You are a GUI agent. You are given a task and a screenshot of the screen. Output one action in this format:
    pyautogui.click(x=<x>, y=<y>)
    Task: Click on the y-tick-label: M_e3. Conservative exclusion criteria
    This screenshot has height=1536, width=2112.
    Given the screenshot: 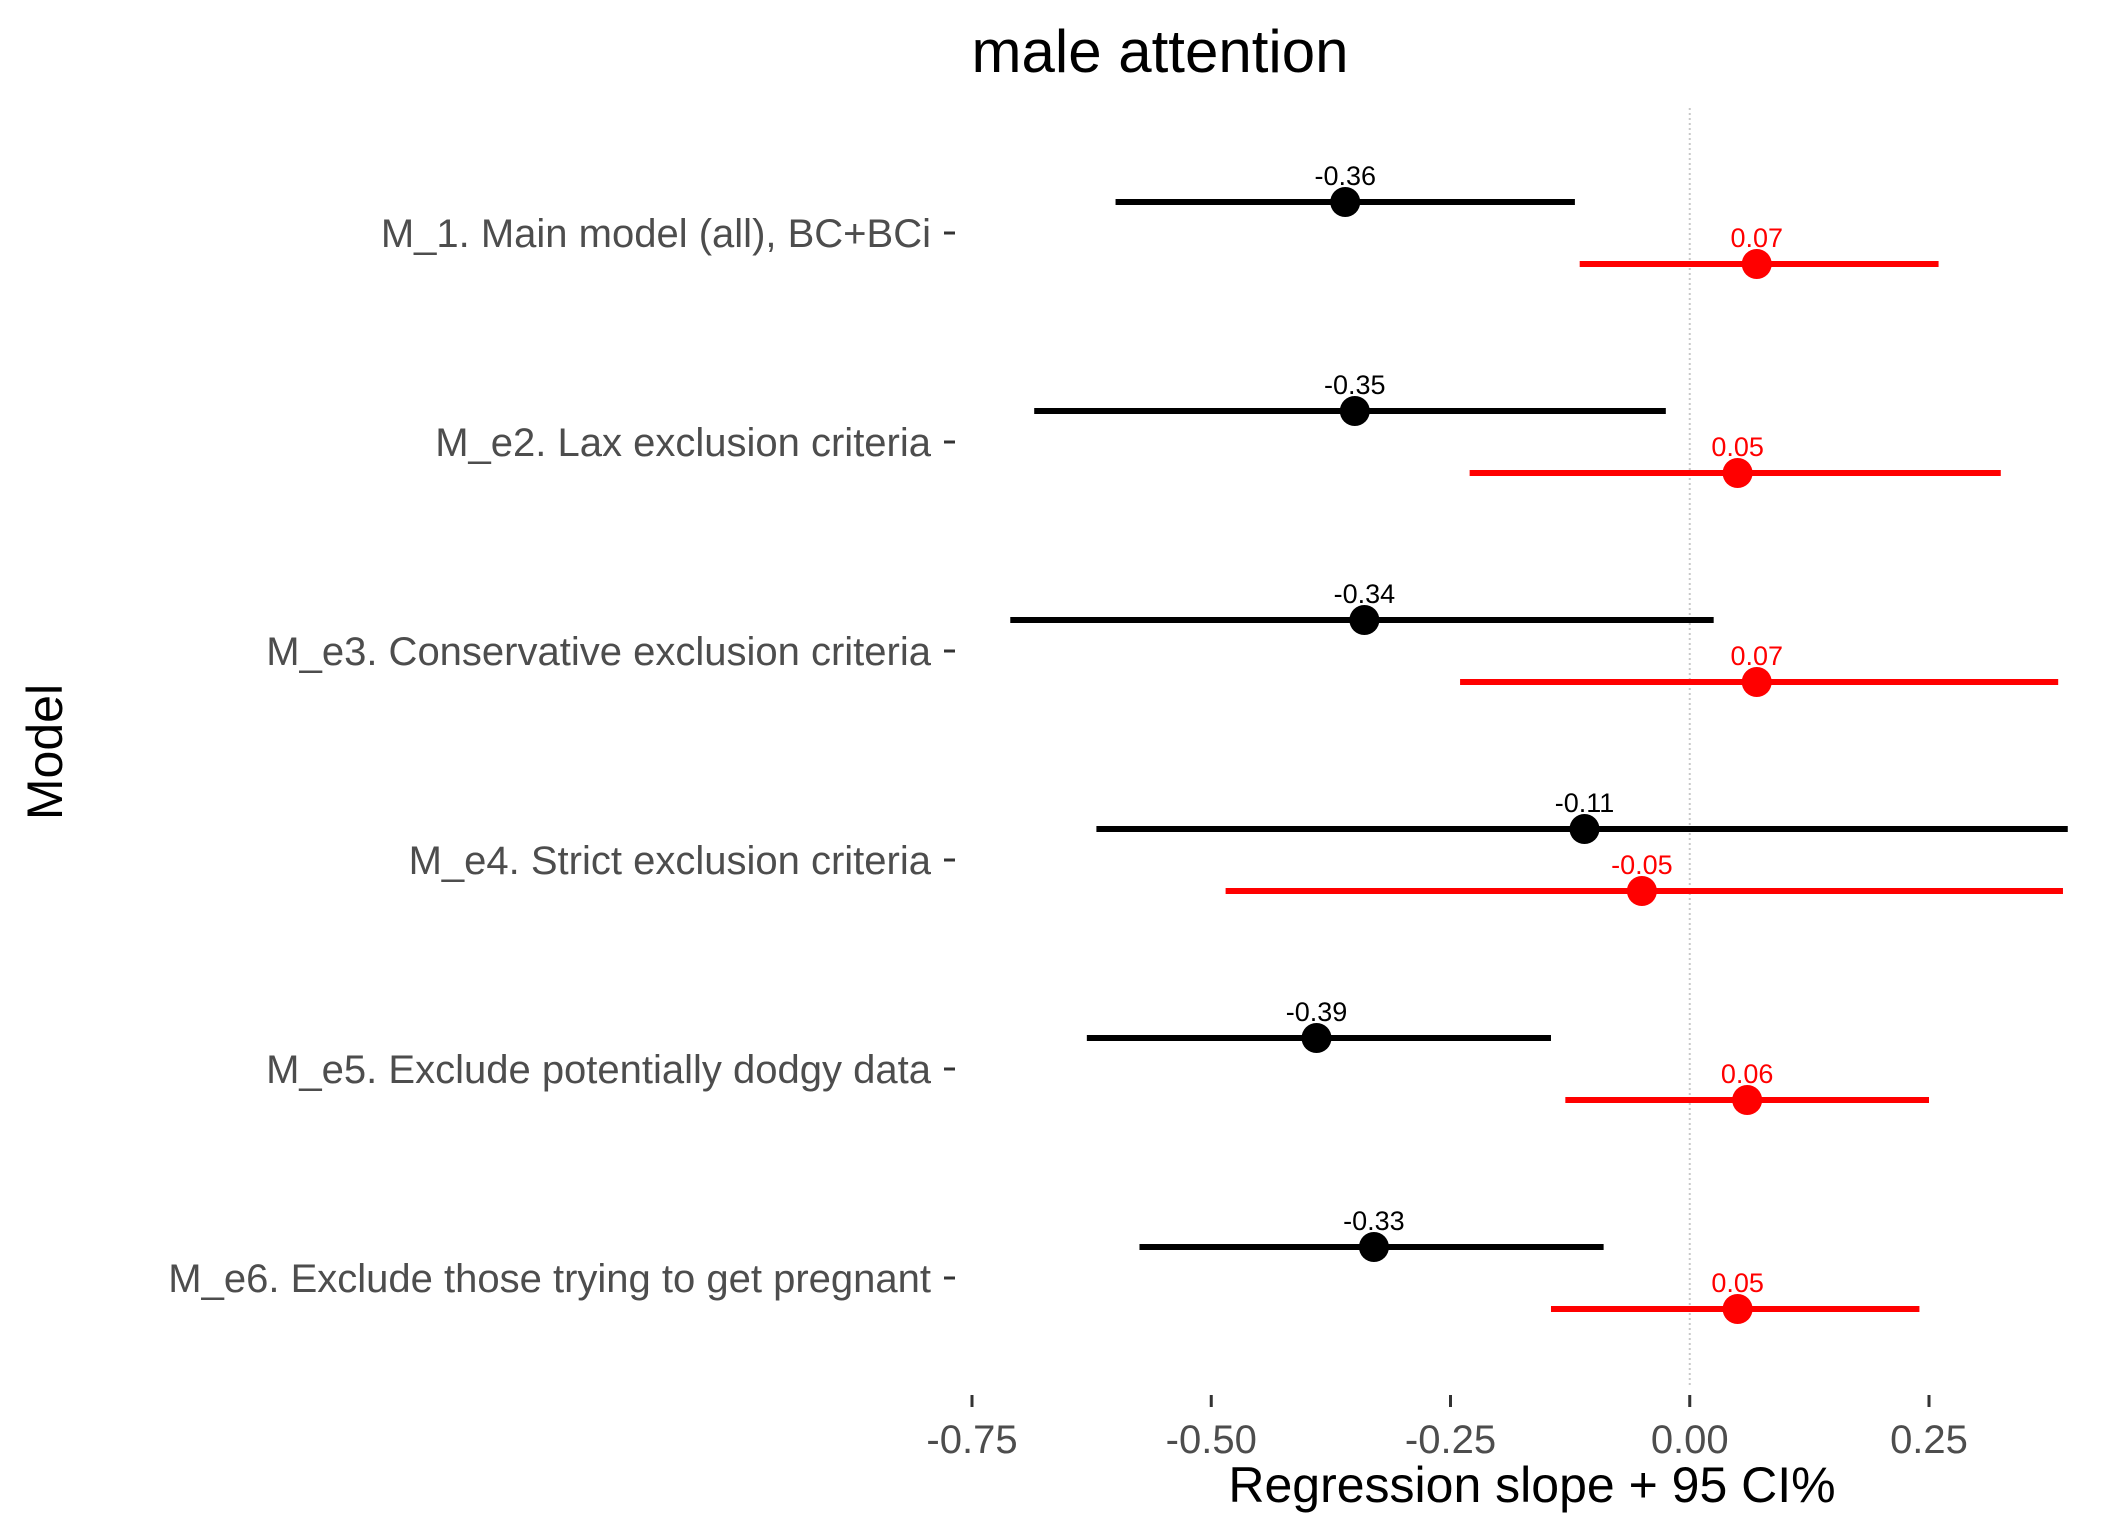 What is the action you would take?
    pyautogui.click(x=598, y=652)
    